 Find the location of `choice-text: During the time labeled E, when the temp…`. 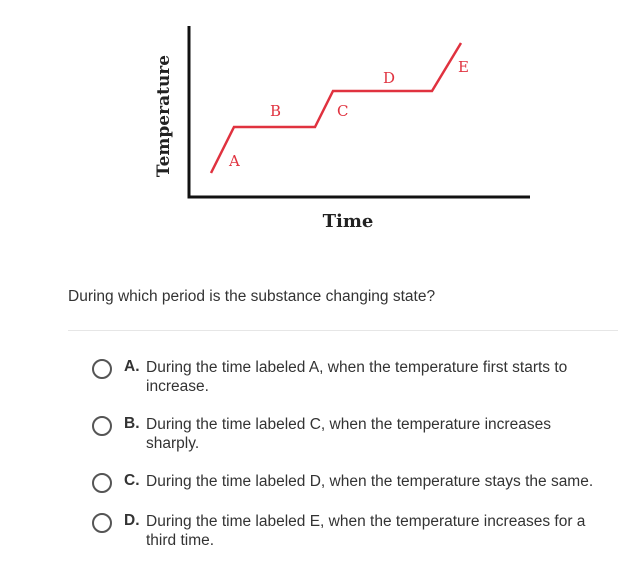

choice-text: During the time labeled E, when the temp… is located at coordinates (366, 531).